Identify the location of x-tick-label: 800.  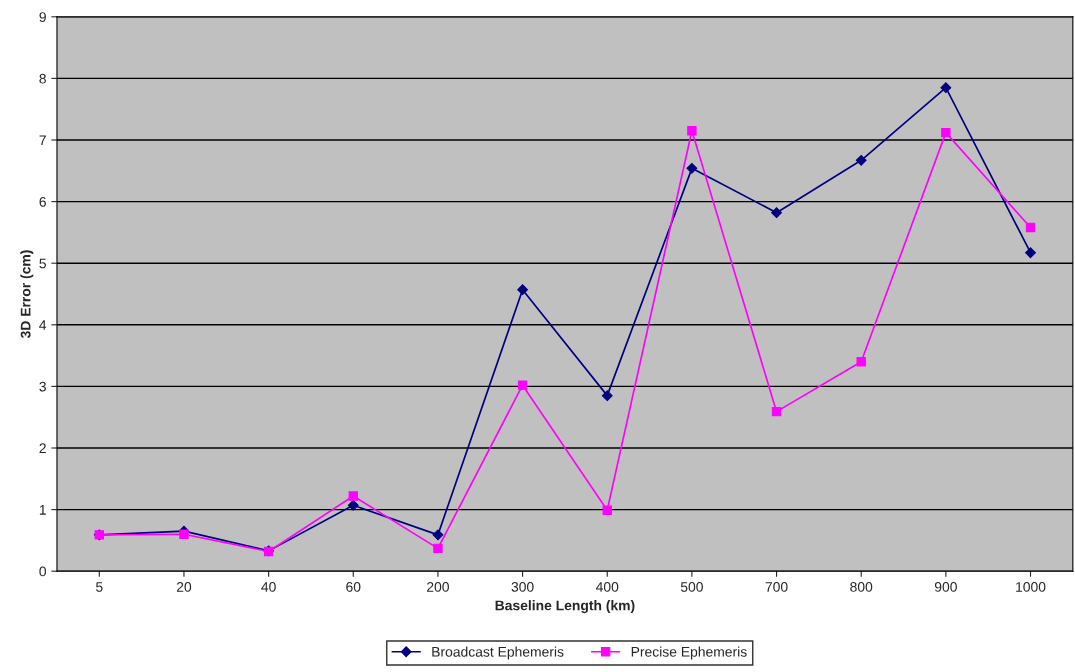
(861, 586).